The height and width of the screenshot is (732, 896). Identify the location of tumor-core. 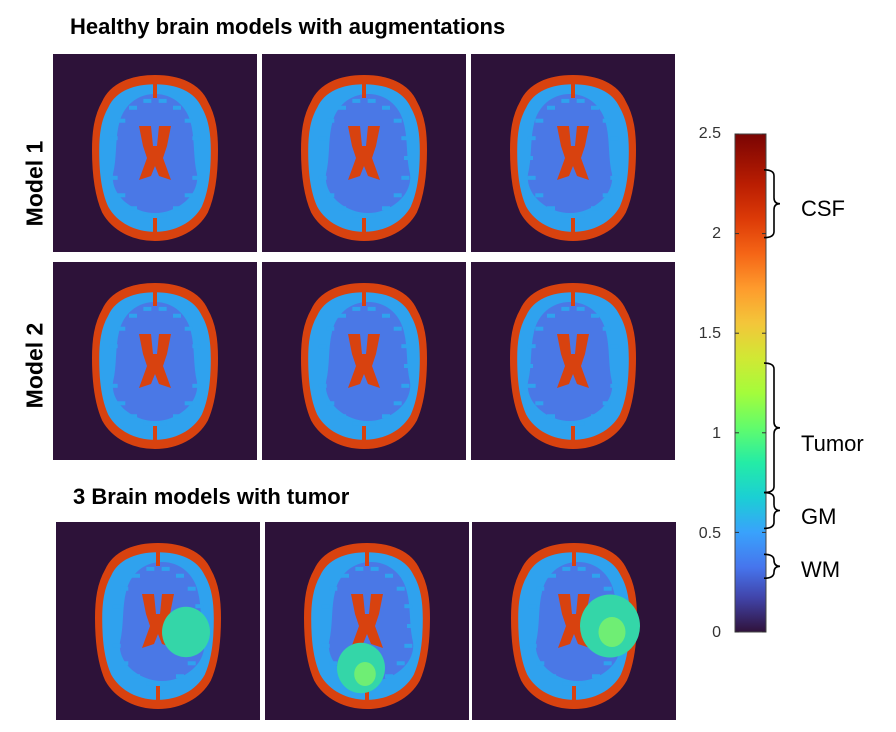
(612, 632).